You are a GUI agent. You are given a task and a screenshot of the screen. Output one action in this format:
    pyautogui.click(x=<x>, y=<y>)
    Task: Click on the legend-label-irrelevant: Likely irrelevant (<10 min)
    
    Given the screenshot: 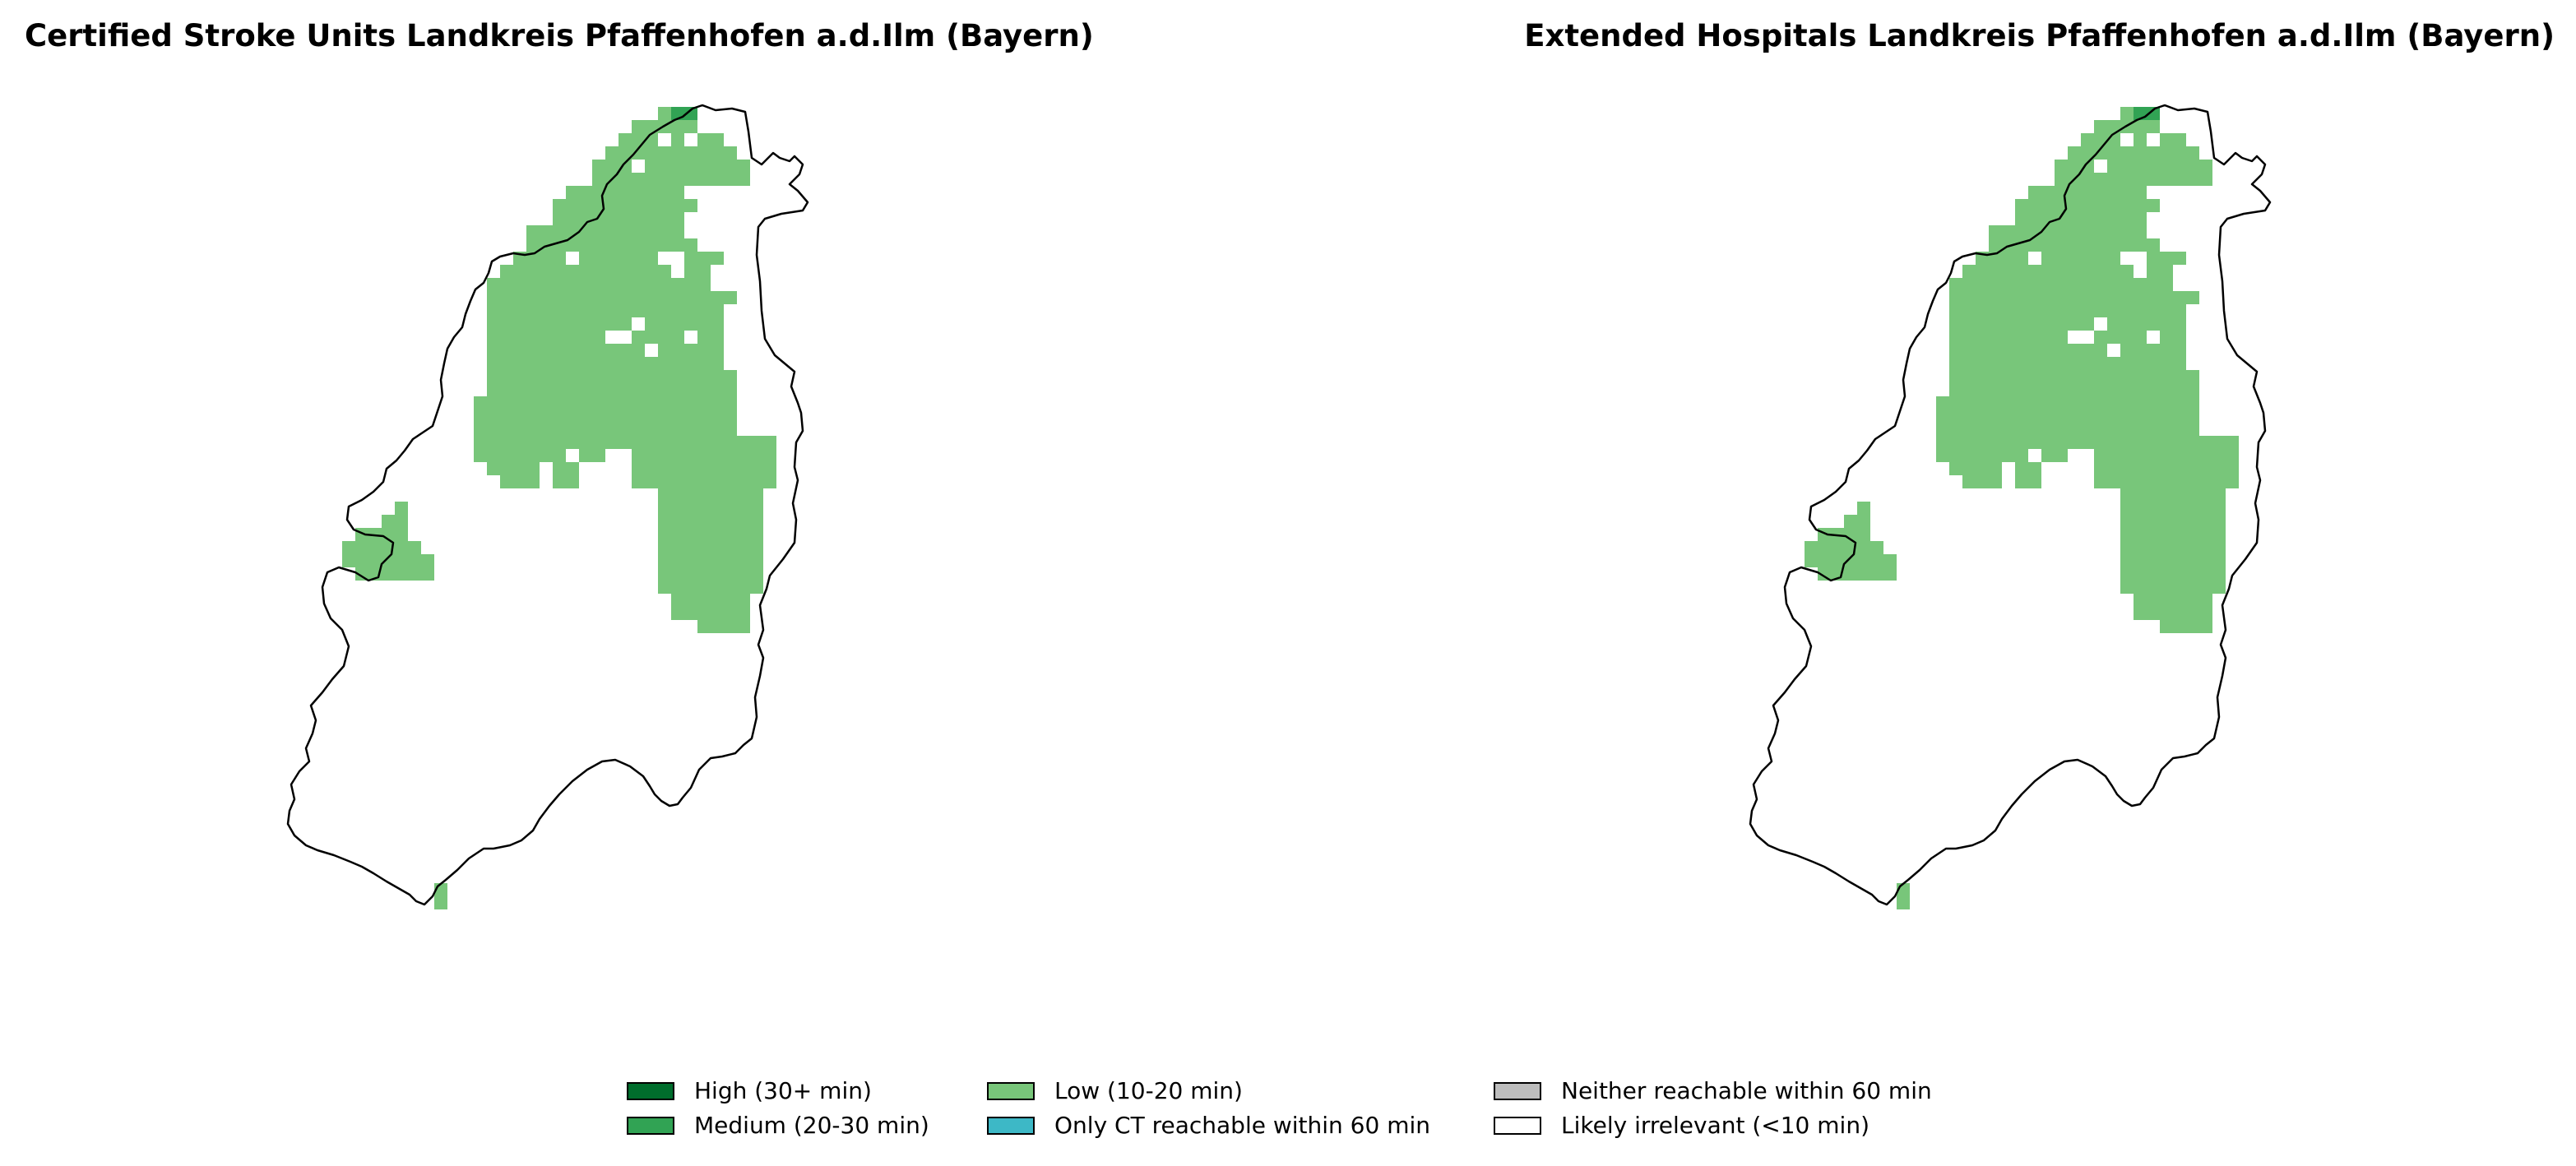 What is the action you would take?
    pyautogui.click(x=1715, y=1126)
    